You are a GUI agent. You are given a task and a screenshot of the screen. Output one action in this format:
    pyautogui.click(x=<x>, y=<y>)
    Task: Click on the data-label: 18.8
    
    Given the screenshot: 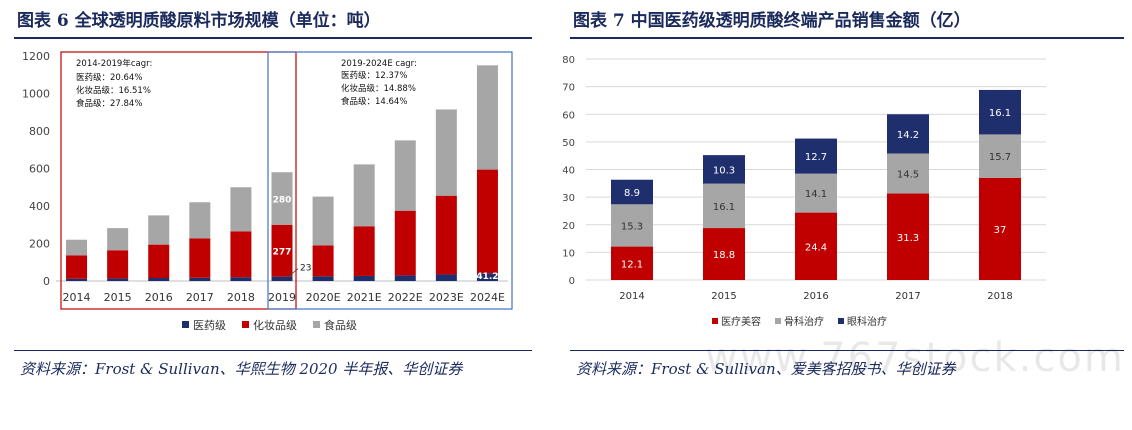 What is the action you would take?
    pyautogui.click(x=724, y=255)
    